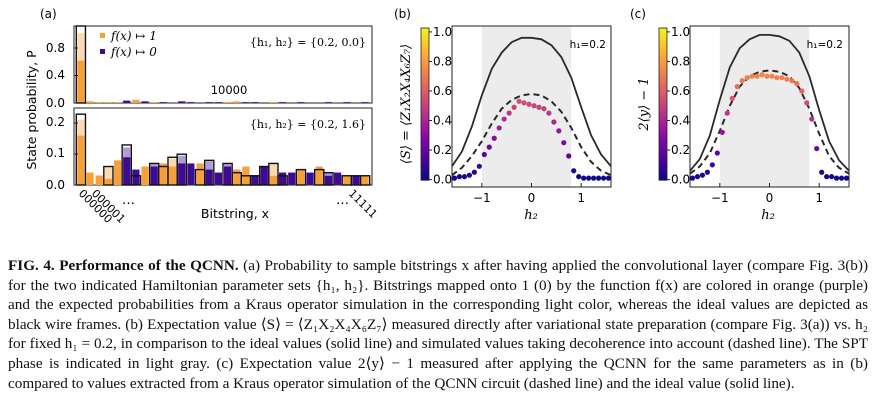 The image size is (874, 406). I want to click on legend-label-zero: f(x) ↦ 0, so click(133, 52).